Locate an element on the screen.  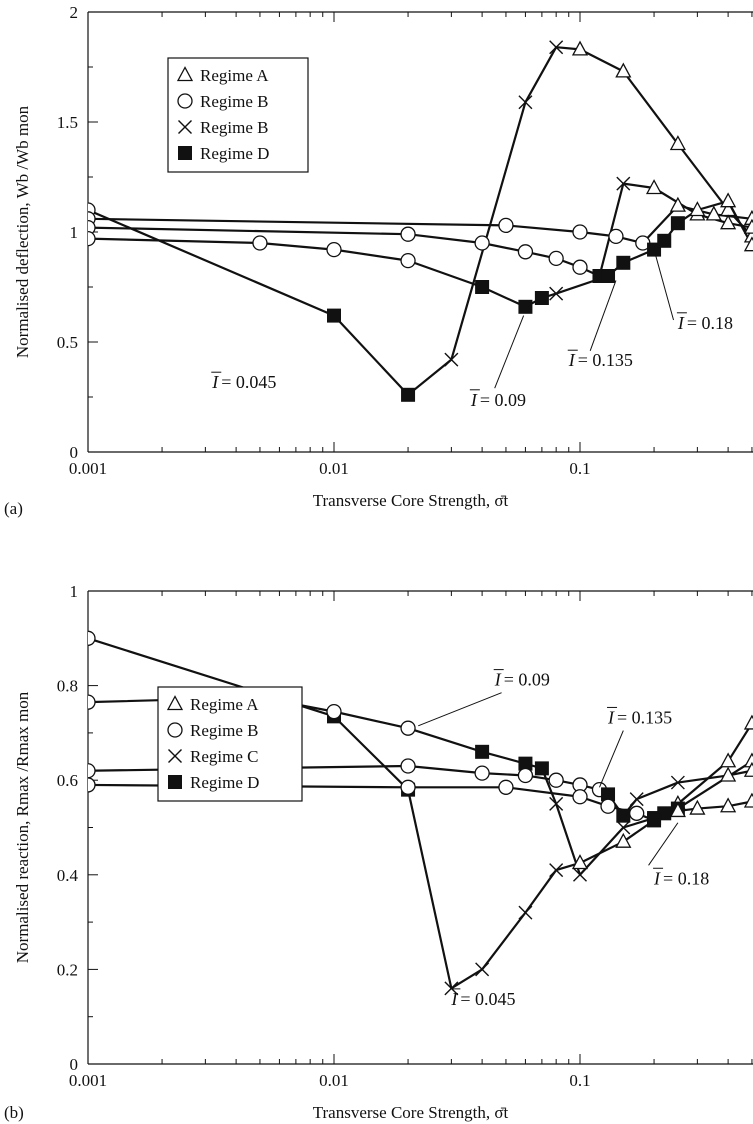
annotation: I = 0.135 is located at coordinates (600, 359).